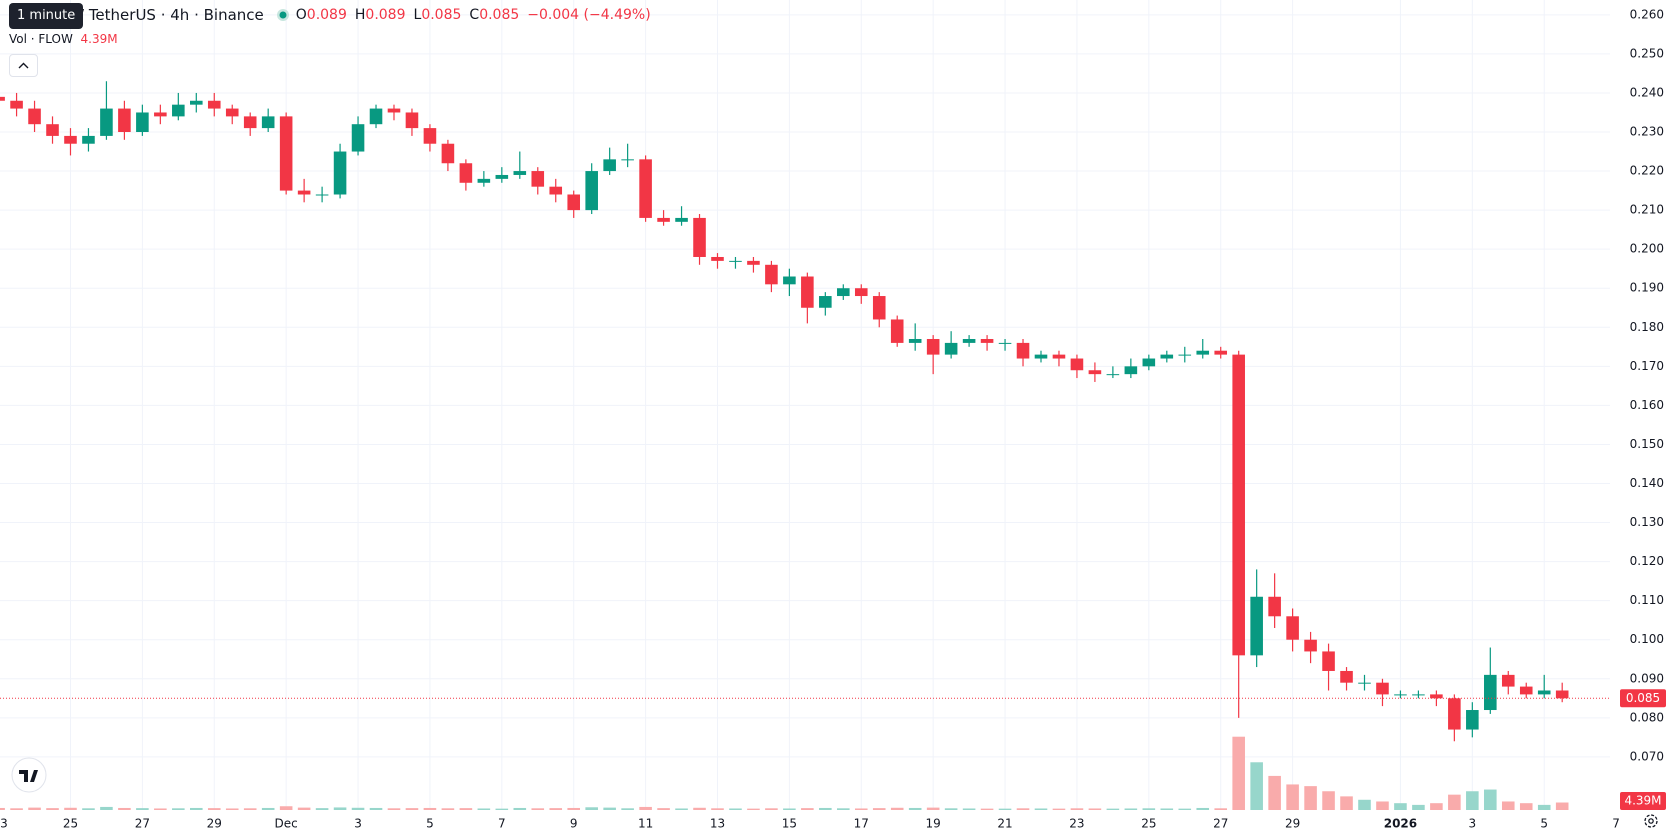 Image resolution: width=1678 pixels, height=835 pixels. What do you see at coordinates (41, 39) in the screenshot?
I see `volume-name: Vol · FLOW` at bounding box center [41, 39].